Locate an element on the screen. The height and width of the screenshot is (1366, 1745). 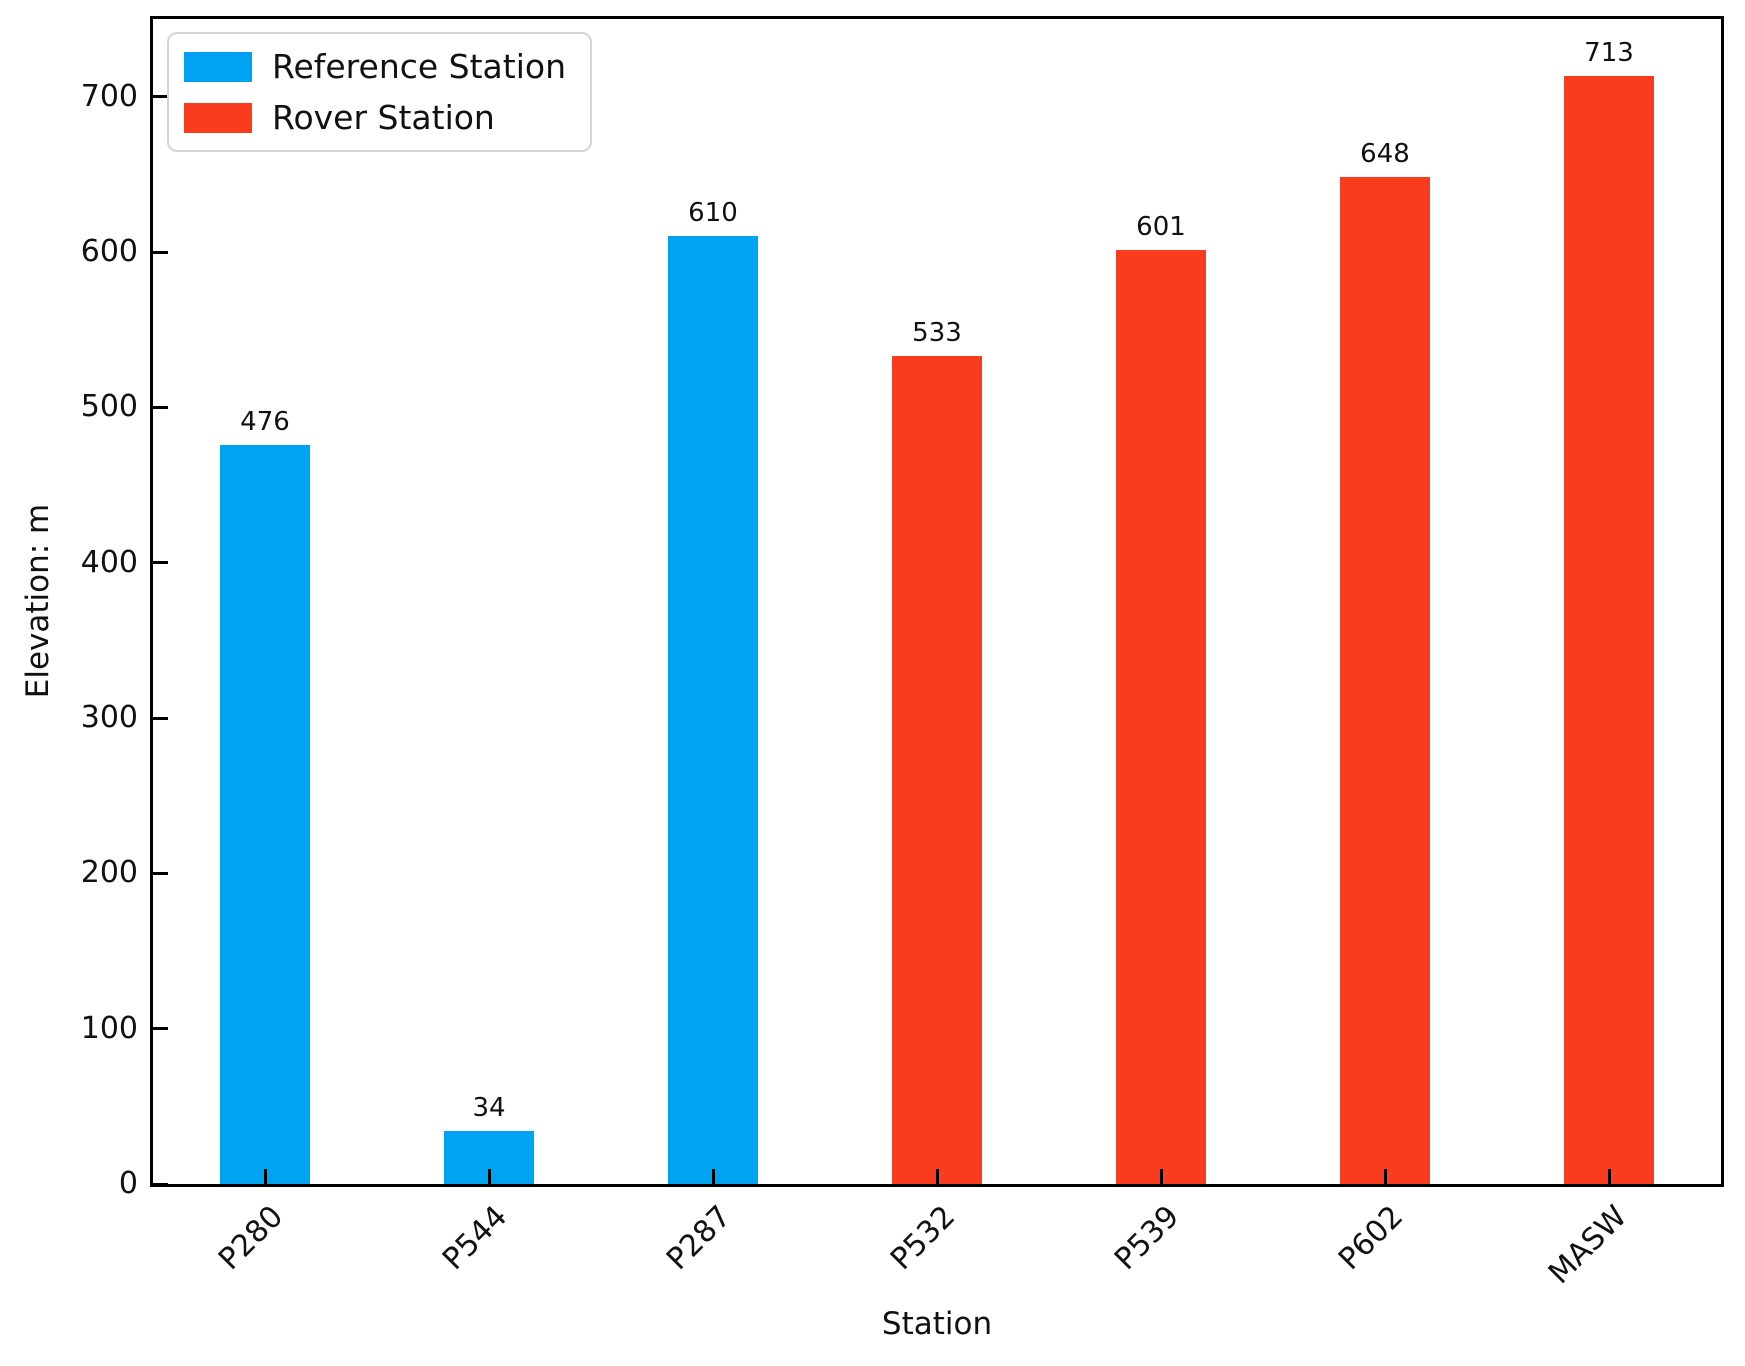
bar-value-label: 34 is located at coordinates (489, 1108).